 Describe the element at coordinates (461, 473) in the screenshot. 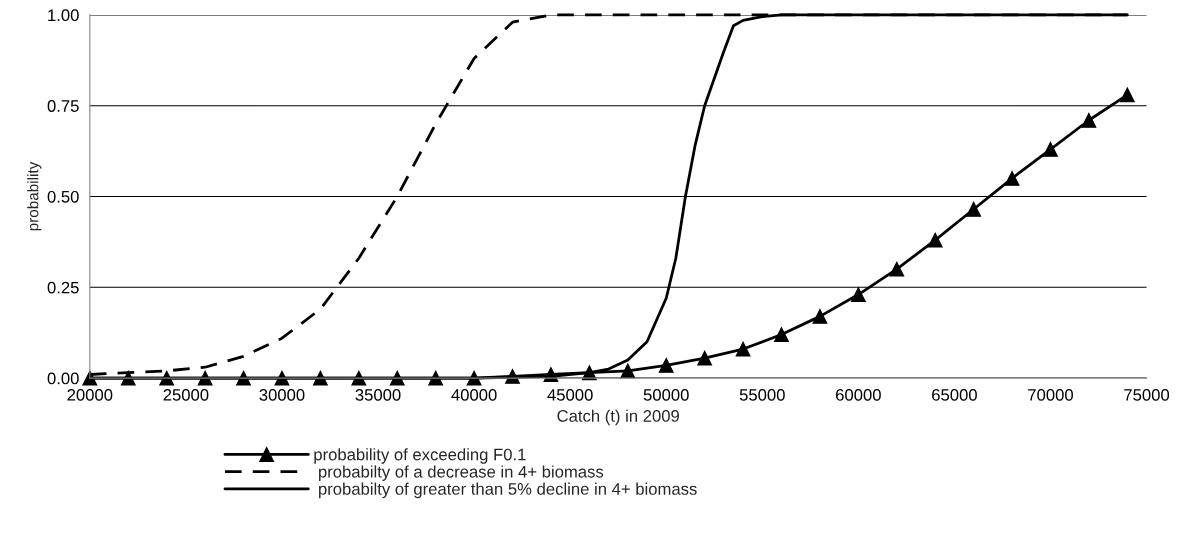

I see `legend-label: probabilty of a decrease in 4+ biomass` at that location.